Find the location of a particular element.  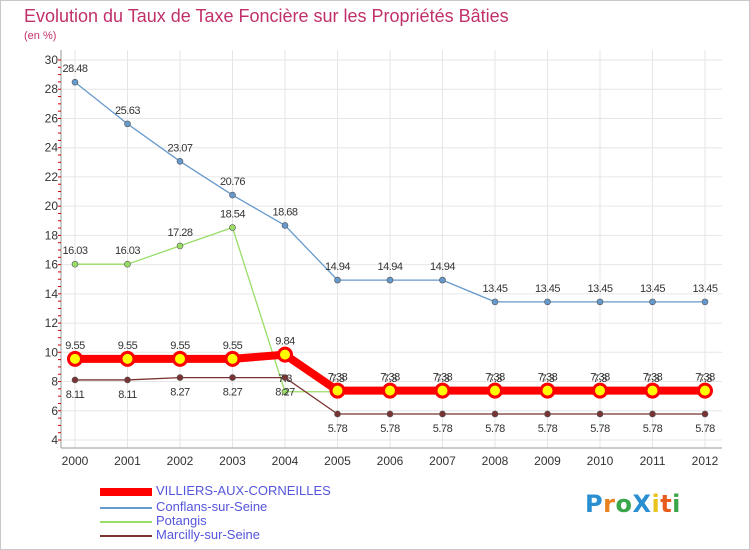

y-tick-label: 30 is located at coordinates (52, 60).